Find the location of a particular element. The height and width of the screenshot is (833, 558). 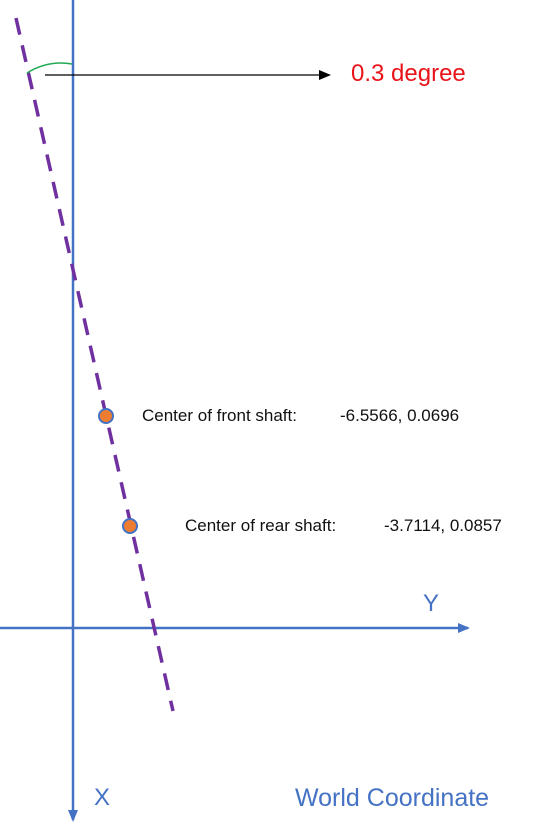

rear-shaft-point is located at coordinates (130, 526).